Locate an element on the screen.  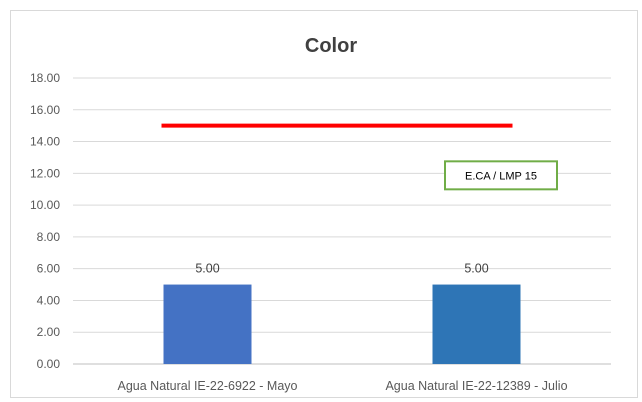
annotation-layer: E.CA / LMP 15 is located at coordinates (501, 175).